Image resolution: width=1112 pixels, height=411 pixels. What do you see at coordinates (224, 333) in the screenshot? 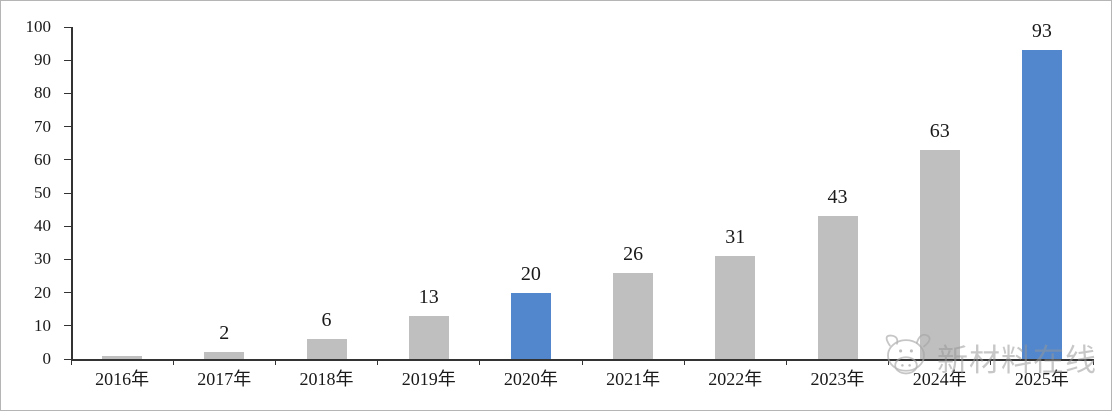
I see `bar-value-label: 2` at bounding box center [224, 333].